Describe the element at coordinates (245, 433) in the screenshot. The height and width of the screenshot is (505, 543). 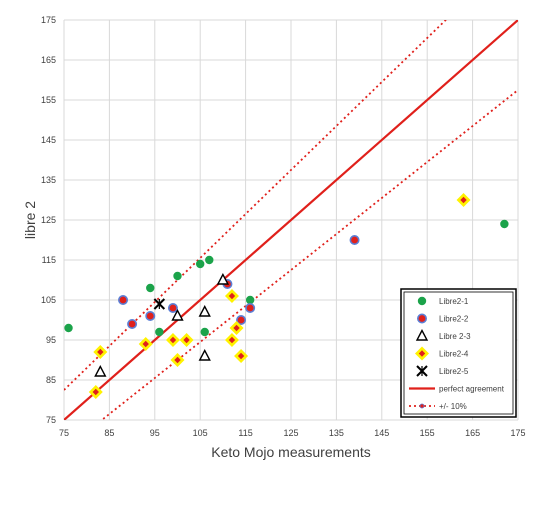
I see `x-tick-label: 115` at that location.